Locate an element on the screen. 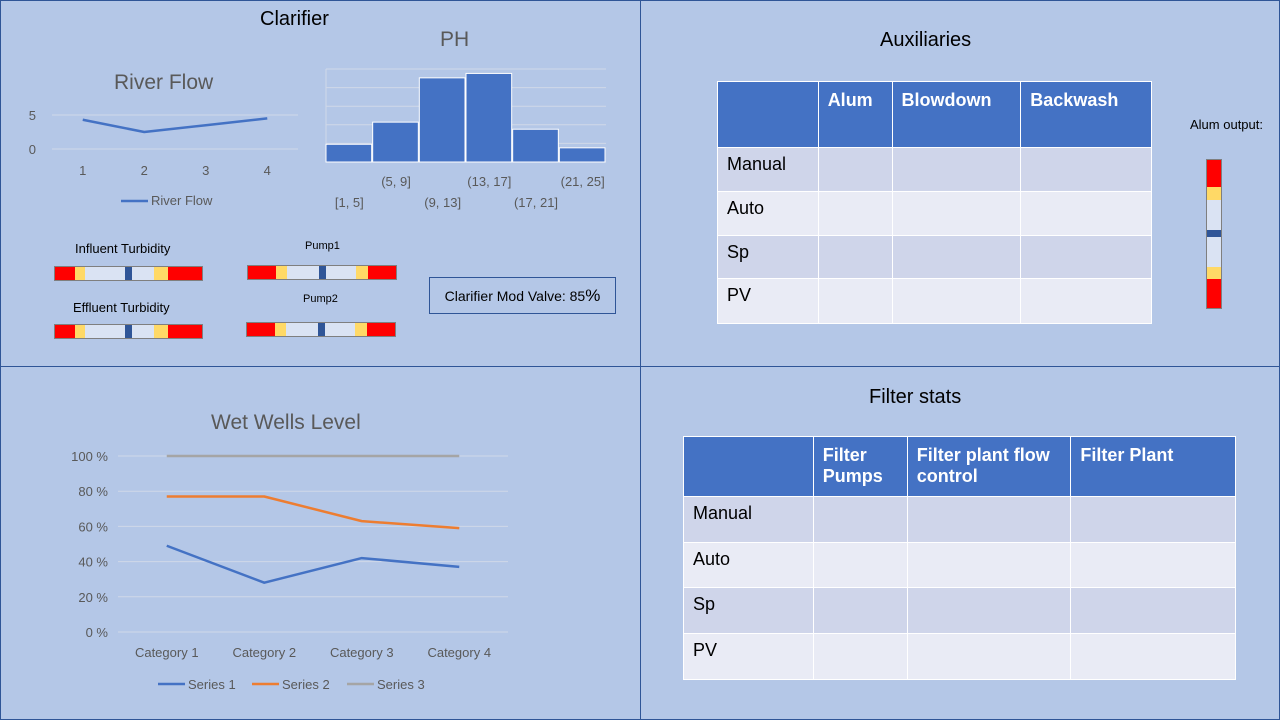 This screenshot has width=1280, height=720. legend-label-series-1: Series 1 is located at coordinates (212, 684).